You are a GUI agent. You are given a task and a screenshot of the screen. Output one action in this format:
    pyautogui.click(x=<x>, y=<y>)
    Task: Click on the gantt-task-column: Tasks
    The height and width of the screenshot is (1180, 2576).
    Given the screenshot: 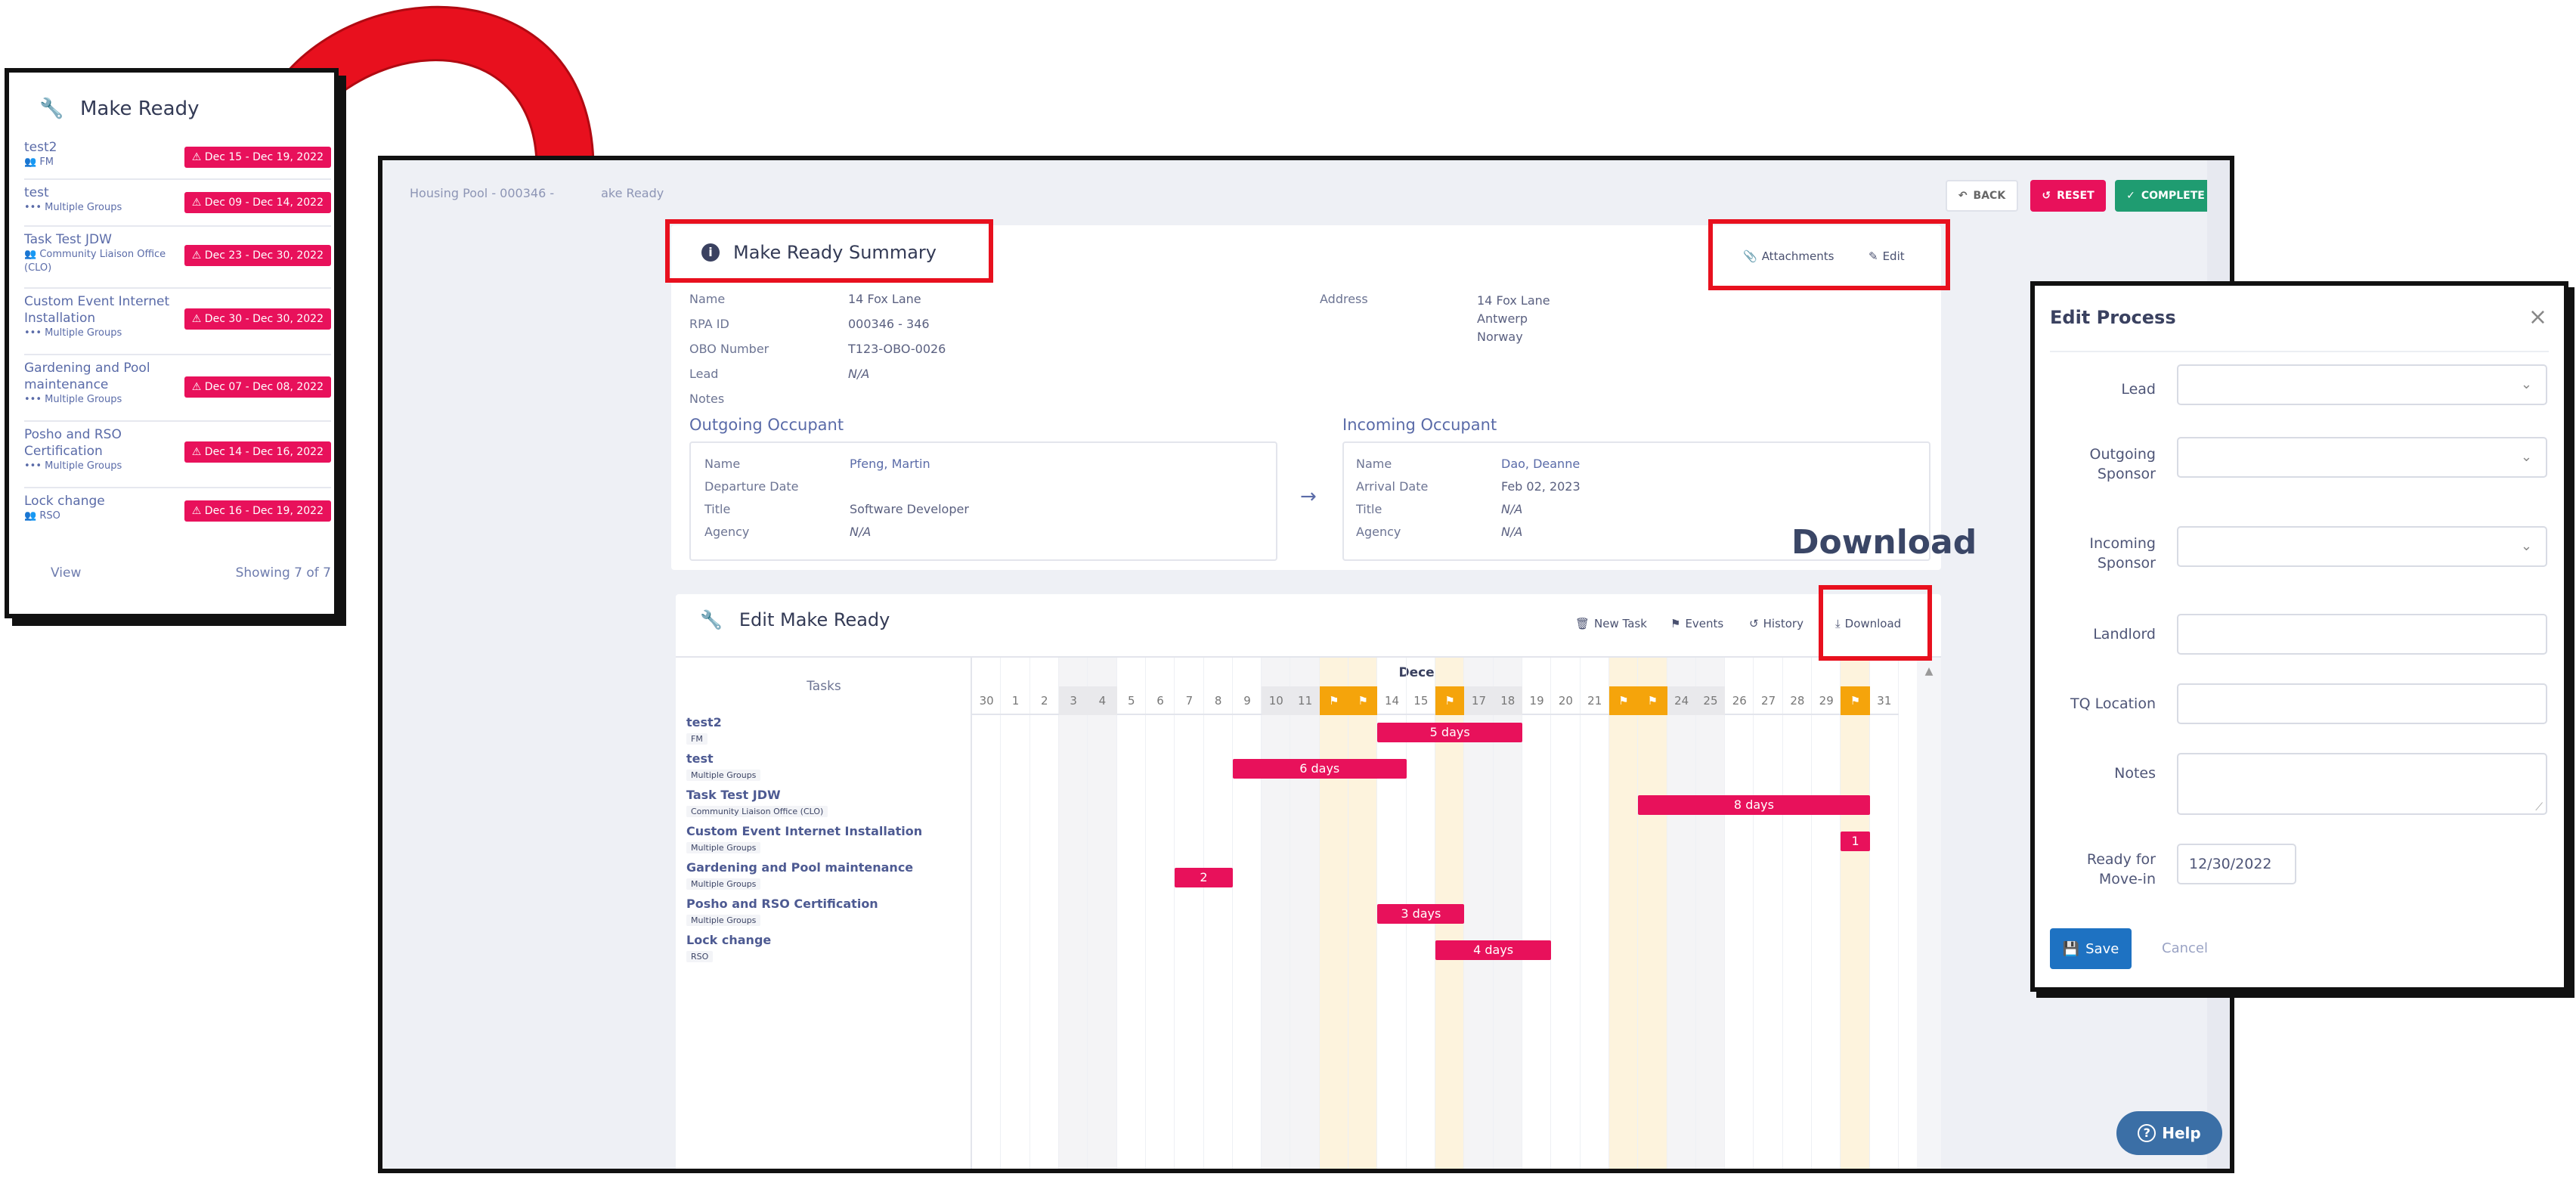 What is the action you would take?
    pyautogui.click(x=824, y=914)
    